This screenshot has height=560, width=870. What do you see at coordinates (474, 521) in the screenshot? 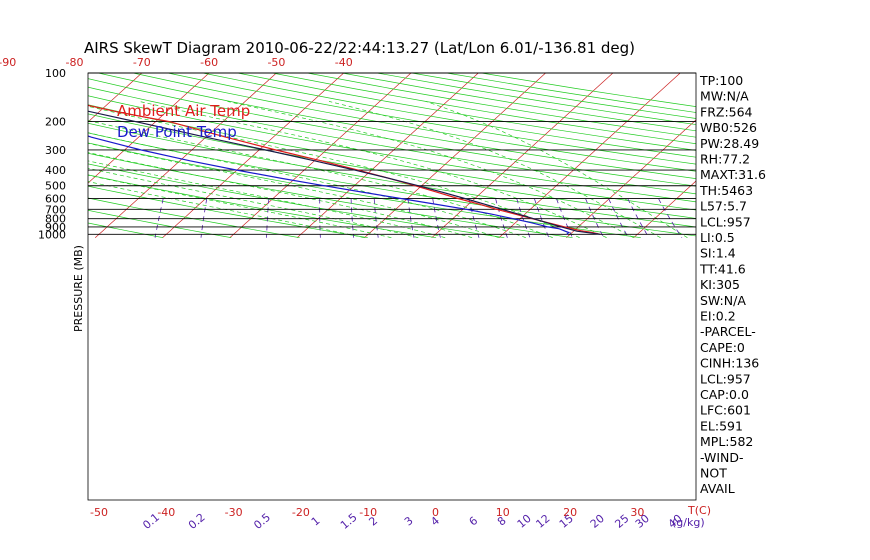
I see `mixing-ratio-tick-label: 6` at bounding box center [474, 521].